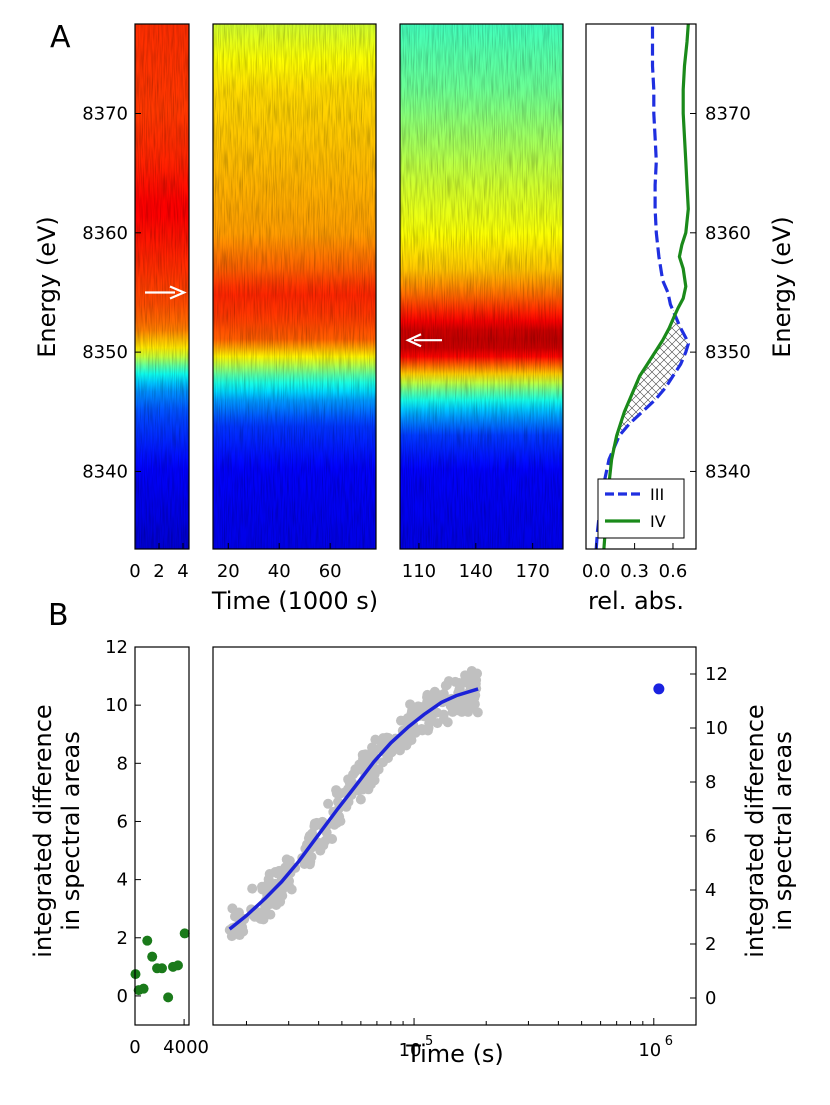 This screenshot has height=1105, width=830. I want to click on heatmap-x-tick-label: 20, so click(228, 571).